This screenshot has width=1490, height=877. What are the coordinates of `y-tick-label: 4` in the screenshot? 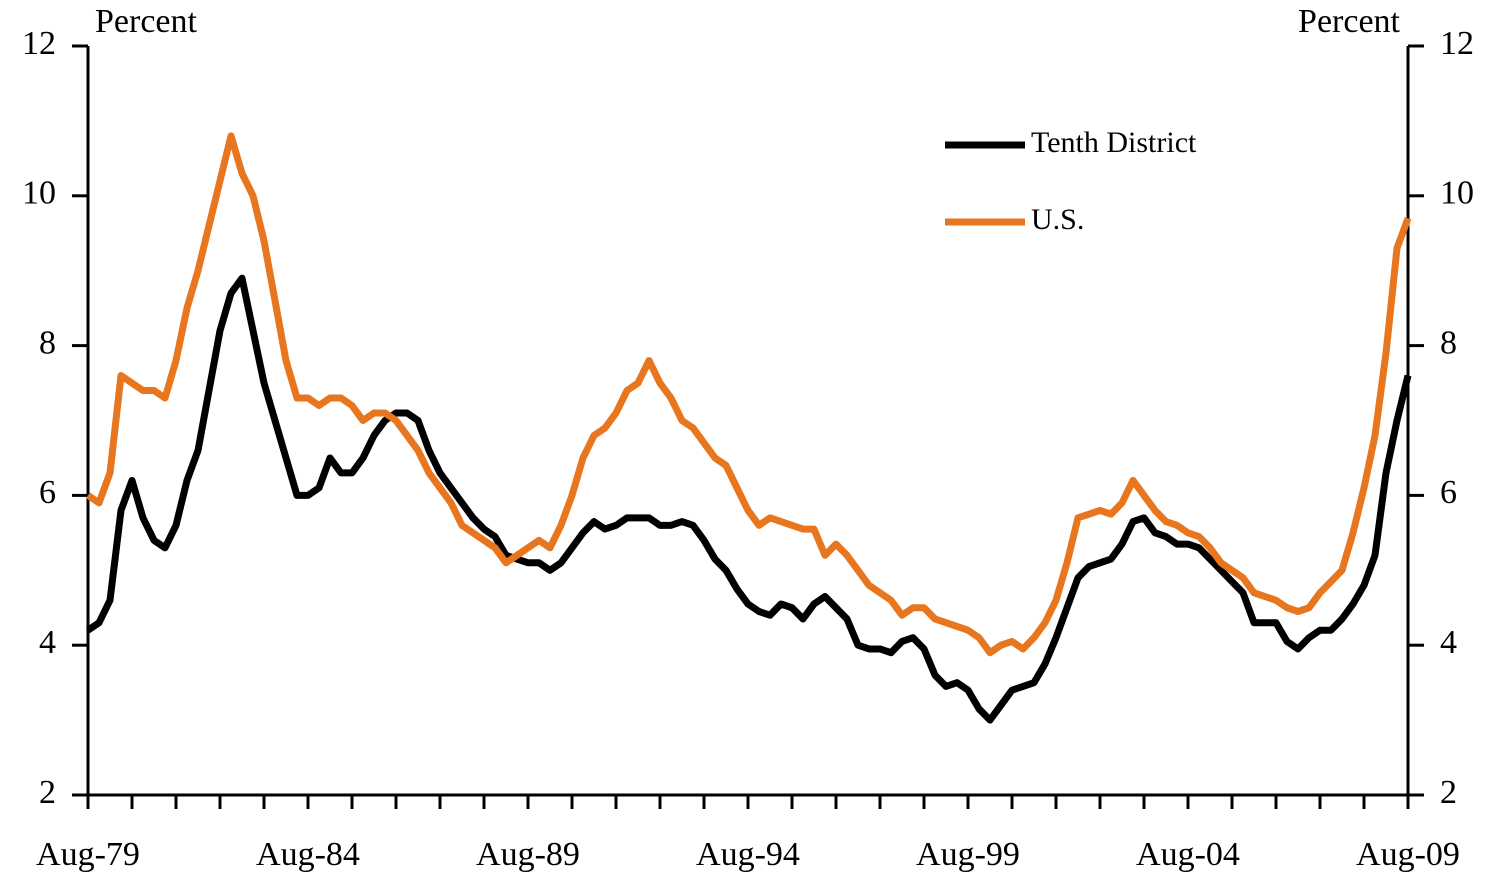 It's located at (47, 642).